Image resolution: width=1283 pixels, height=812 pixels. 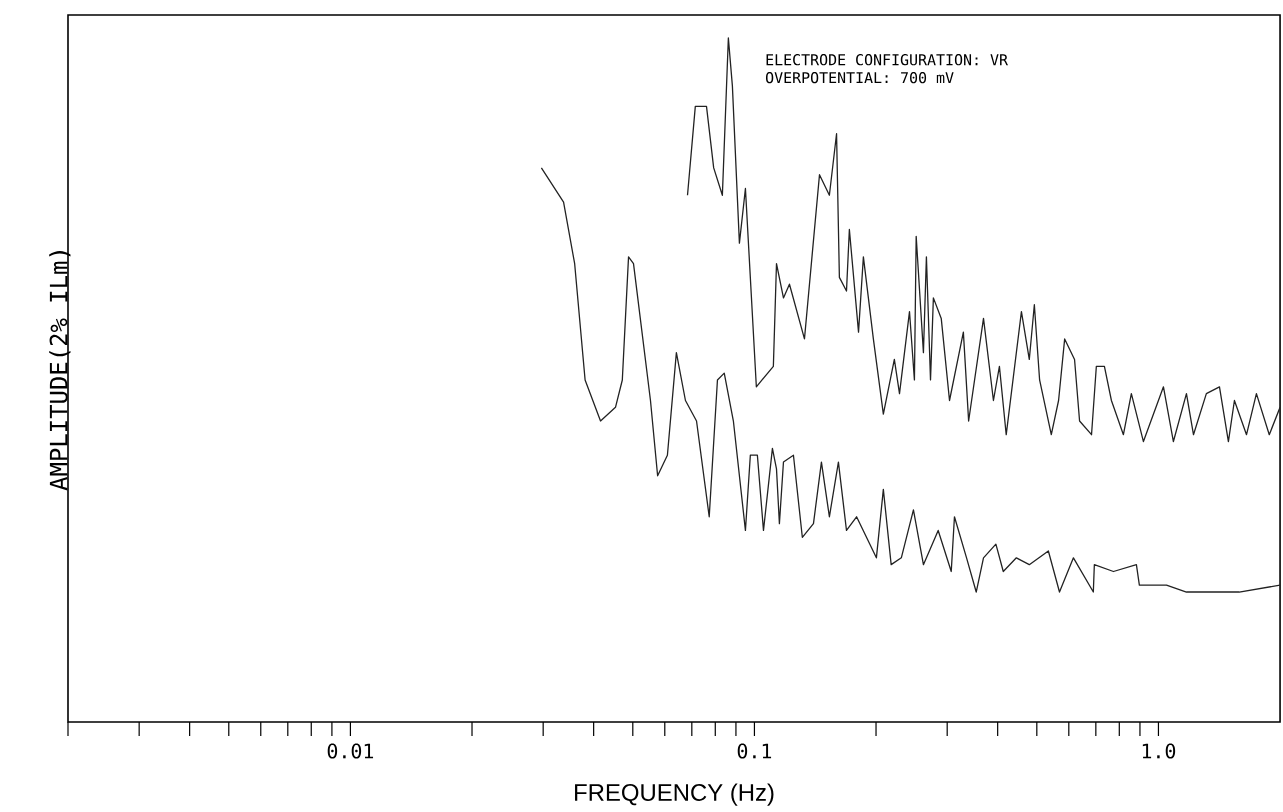 I want to click on x-tick-label: 1.0, so click(x=1159, y=751).